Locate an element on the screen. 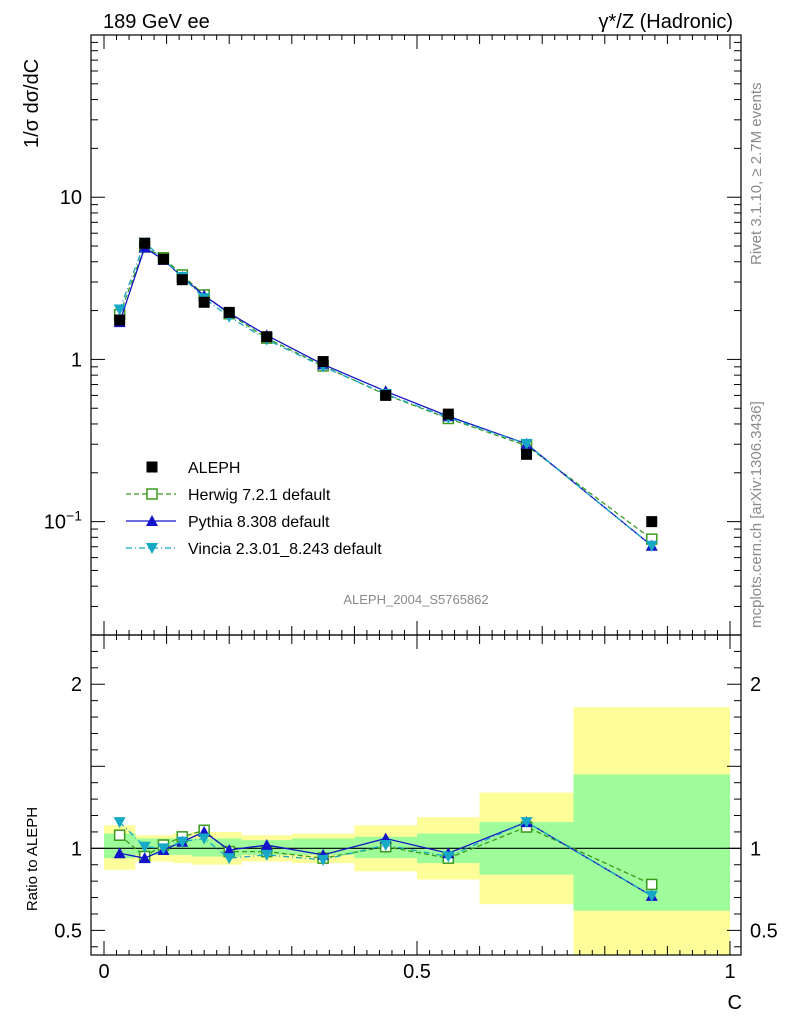 This screenshot has width=786, height=1024. legend-label: Vincia 2.3.01_8.243 default is located at coordinates (285, 549).